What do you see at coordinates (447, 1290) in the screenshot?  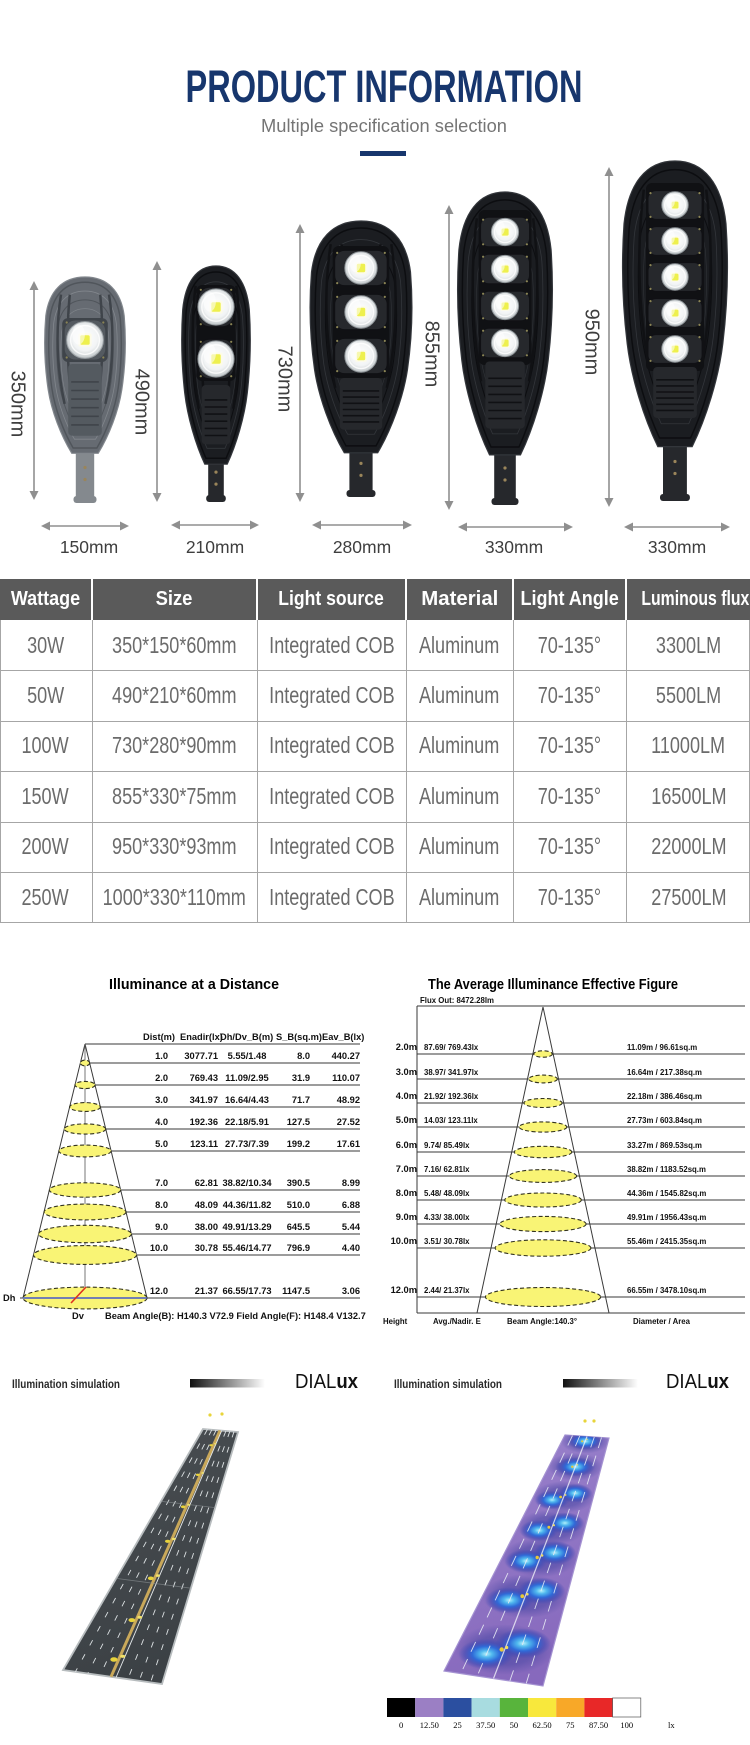 I see `svg-text: 2.44/ 21.37lx` at bounding box center [447, 1290].